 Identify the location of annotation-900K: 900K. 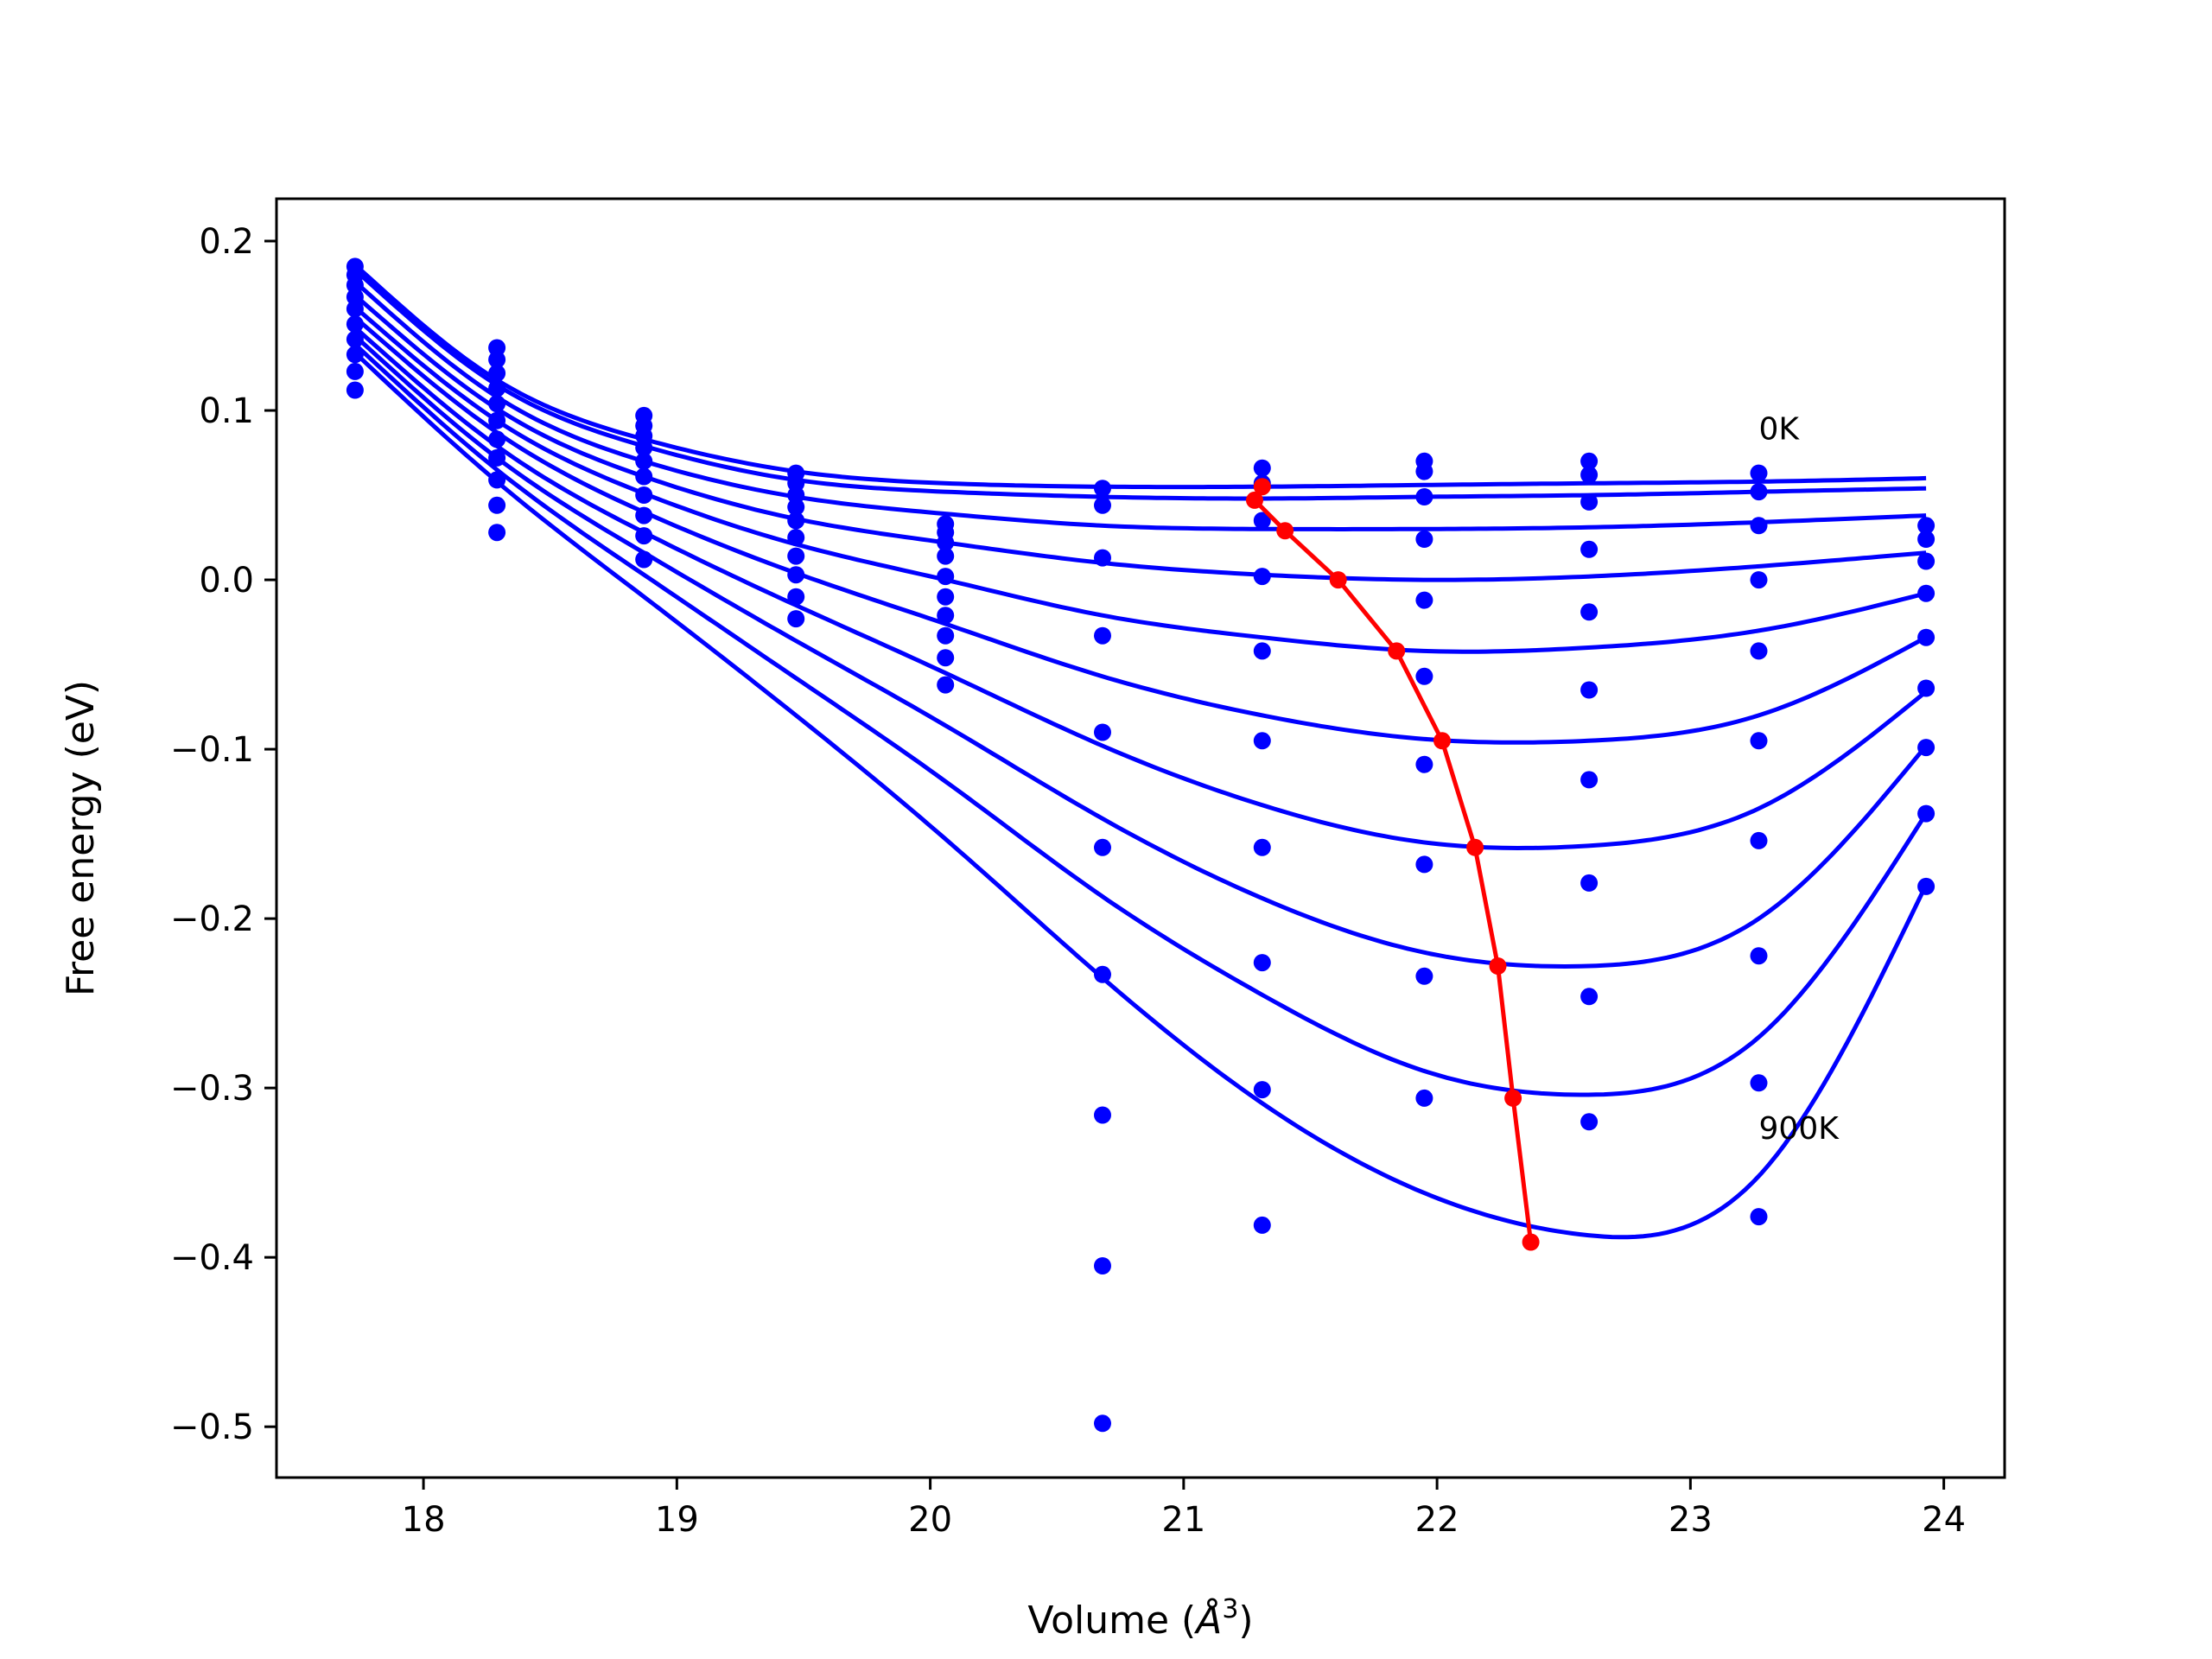
(1800, 1129).